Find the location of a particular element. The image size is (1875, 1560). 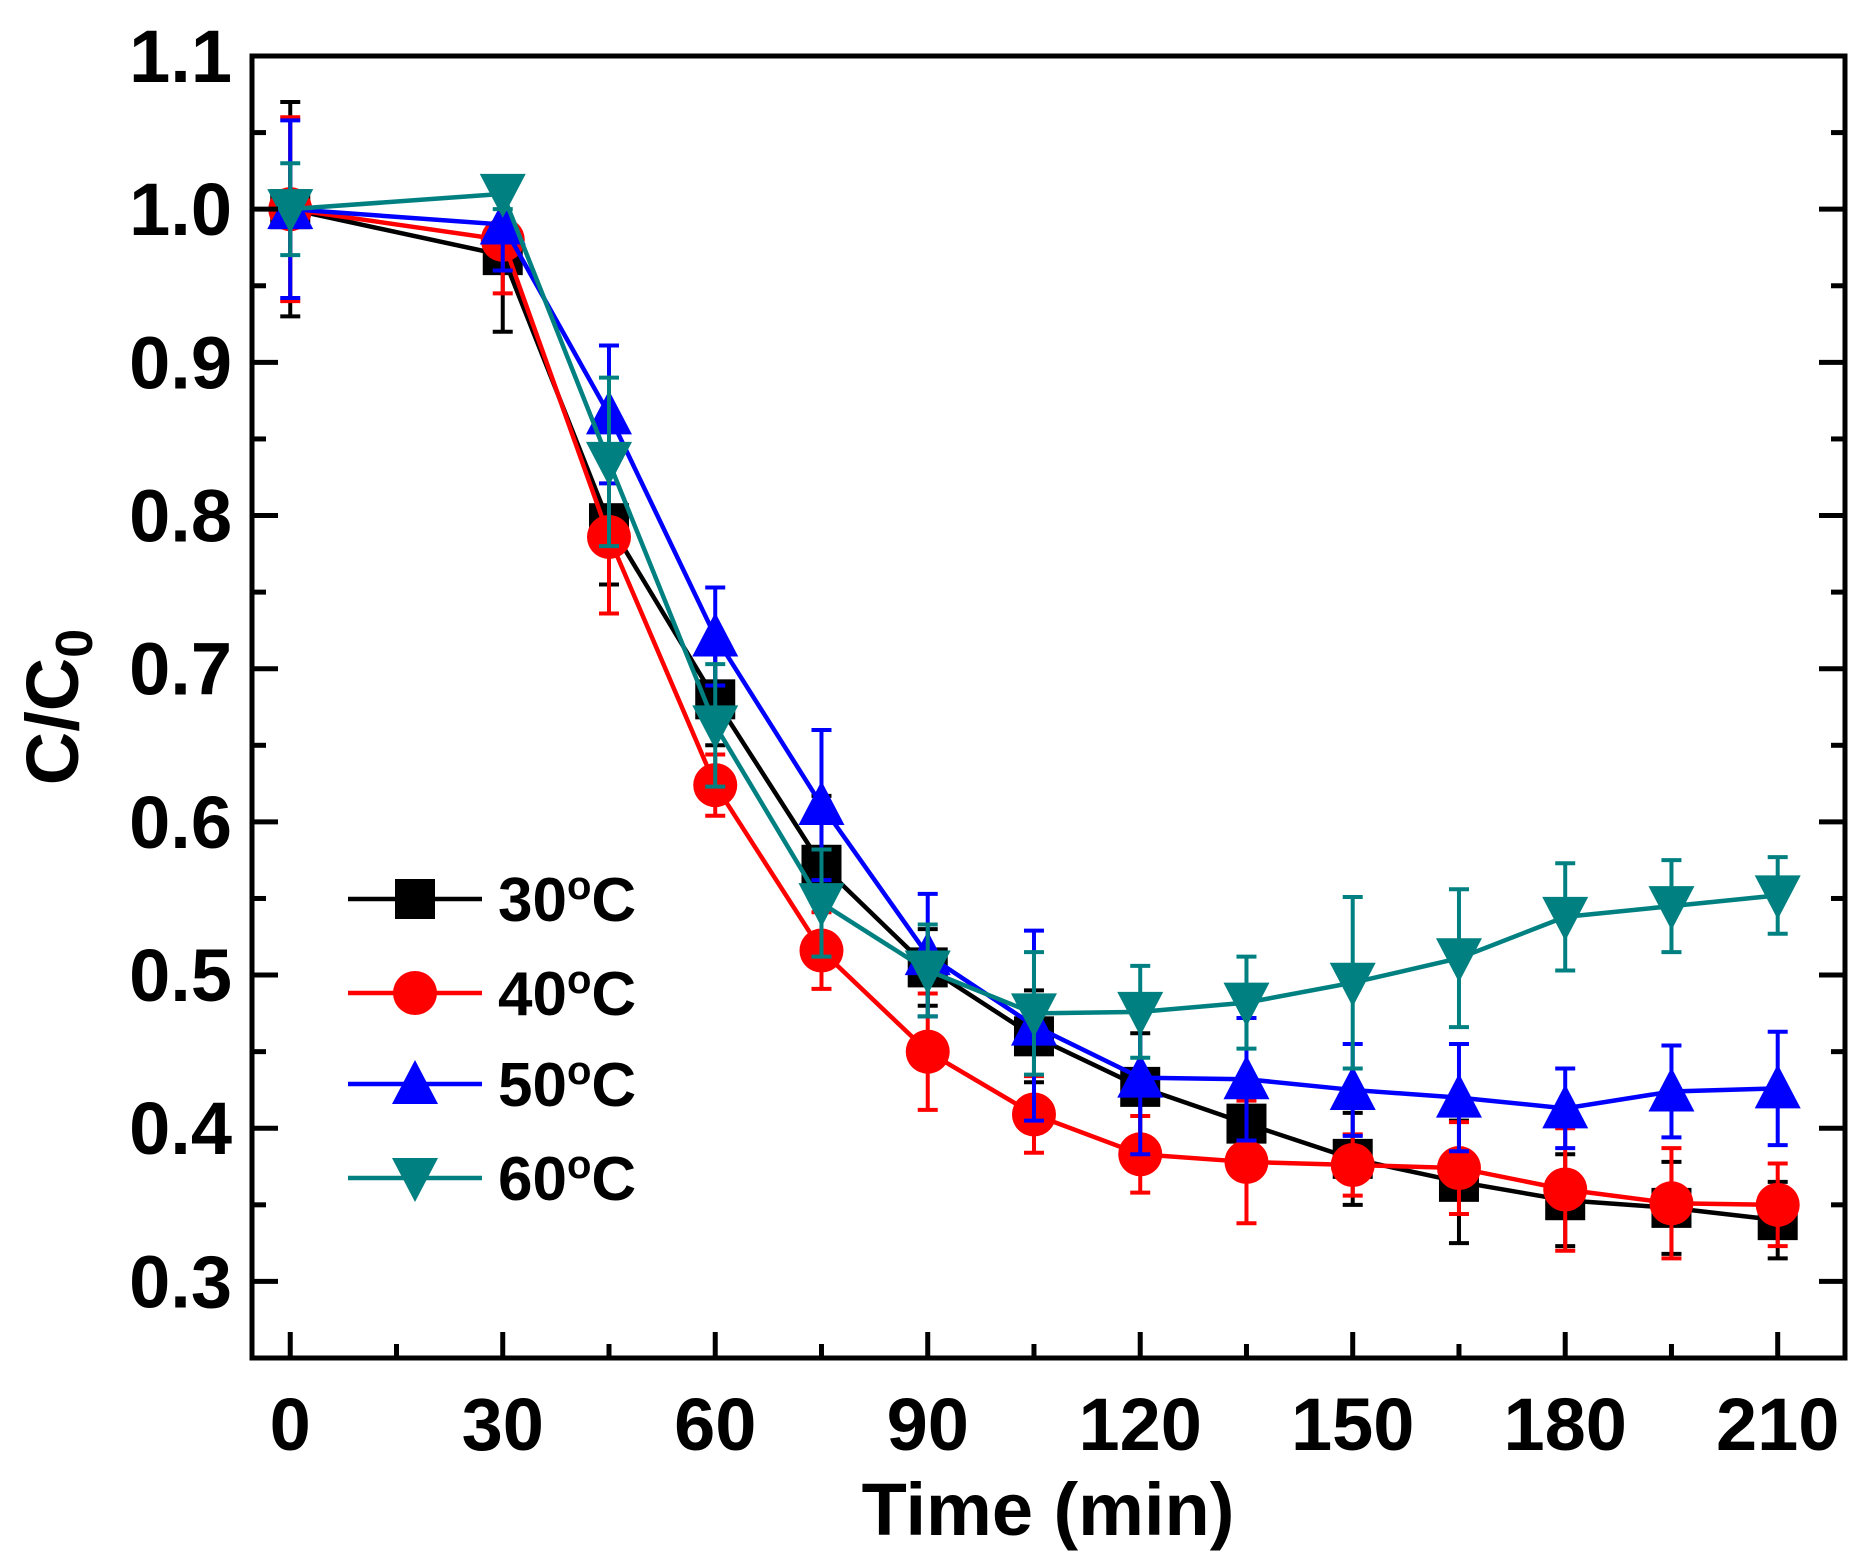

y-tick-label: 0.5 is located at coordinates (180, 975).